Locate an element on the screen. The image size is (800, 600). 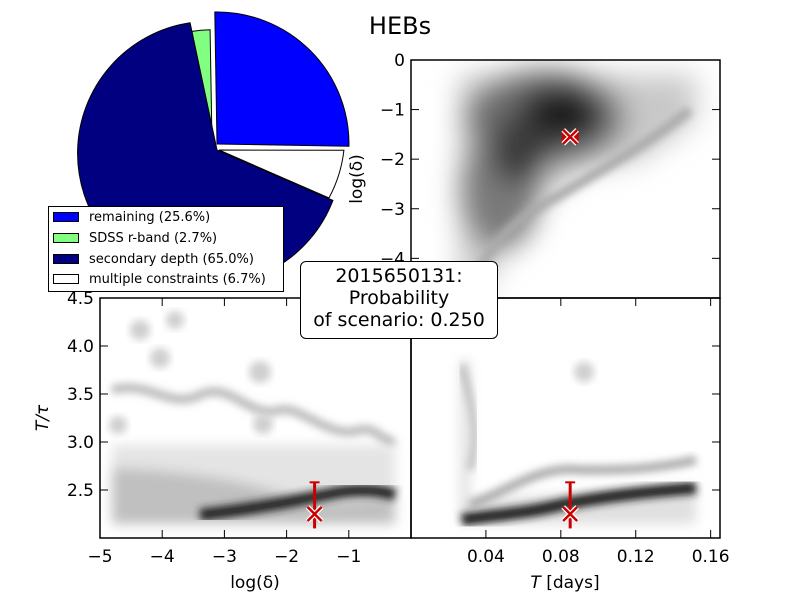
legend-item-remaining: remaining (25.6%) is located at coordinates (131, 217).